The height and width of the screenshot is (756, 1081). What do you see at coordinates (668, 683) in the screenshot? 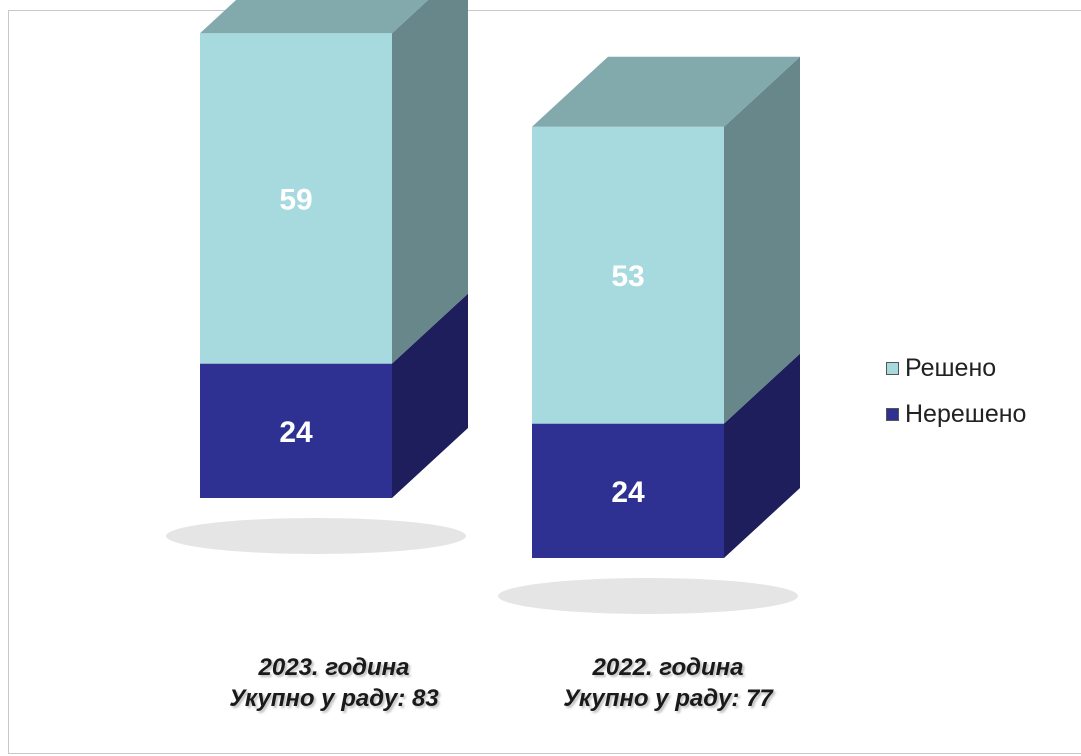
I see `category-label-2022: 2022. година Укупно у раду: 77` at bounding box center [668, 683].